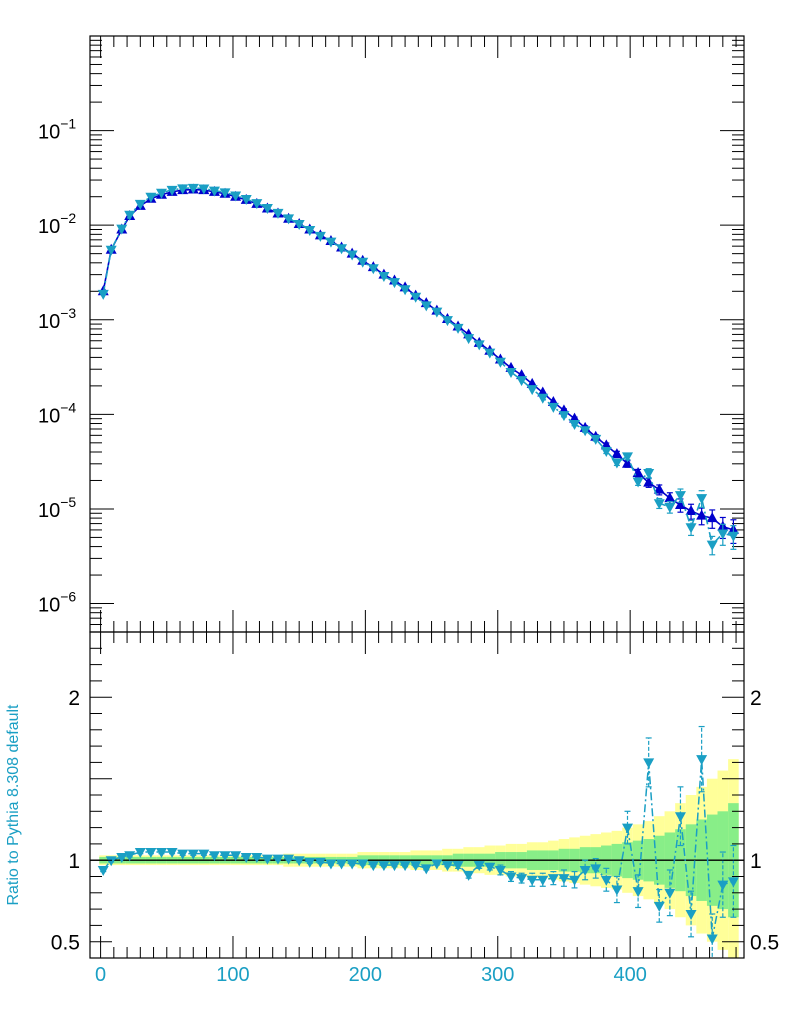  I want to click on ratio-y-tick-label: 1, so click(74, 861).